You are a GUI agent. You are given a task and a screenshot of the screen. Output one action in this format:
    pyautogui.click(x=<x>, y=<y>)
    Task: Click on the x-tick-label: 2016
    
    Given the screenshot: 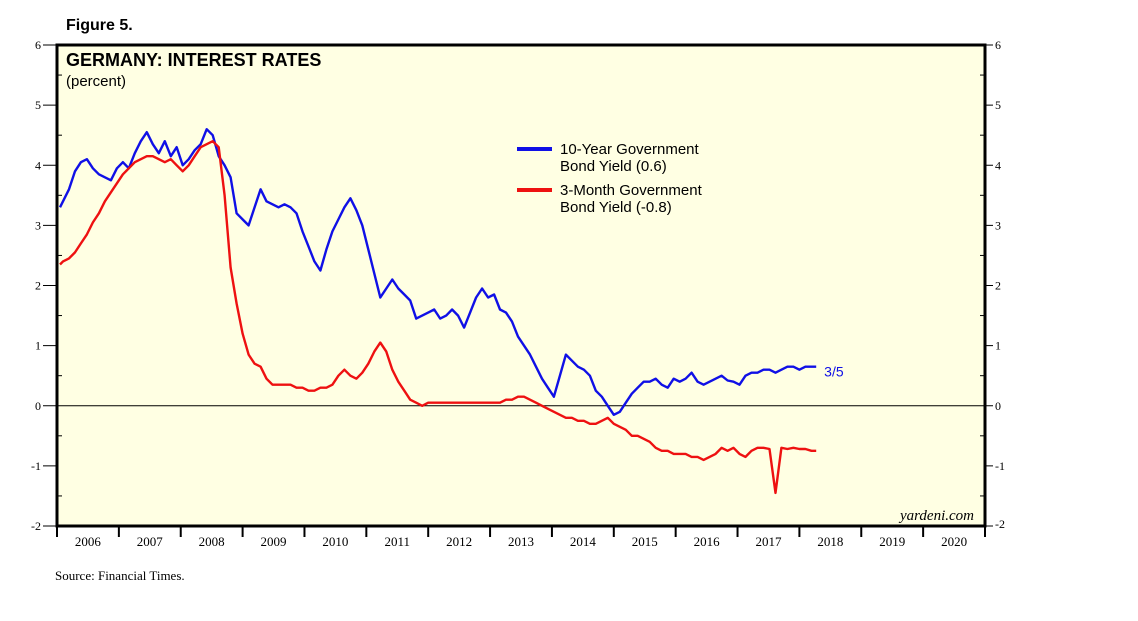 What is the action you would take?
    pyautogui.click(x=707, y=541)
    